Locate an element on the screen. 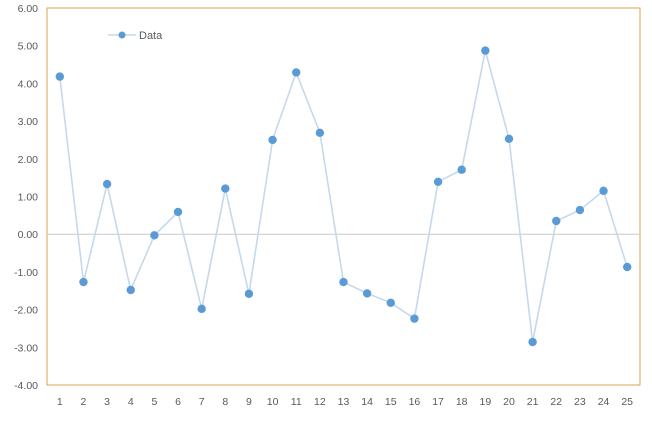 The width and height of the screenshot is (652, 425). x-tick-label: 20 is located at coordinates (509, 402).